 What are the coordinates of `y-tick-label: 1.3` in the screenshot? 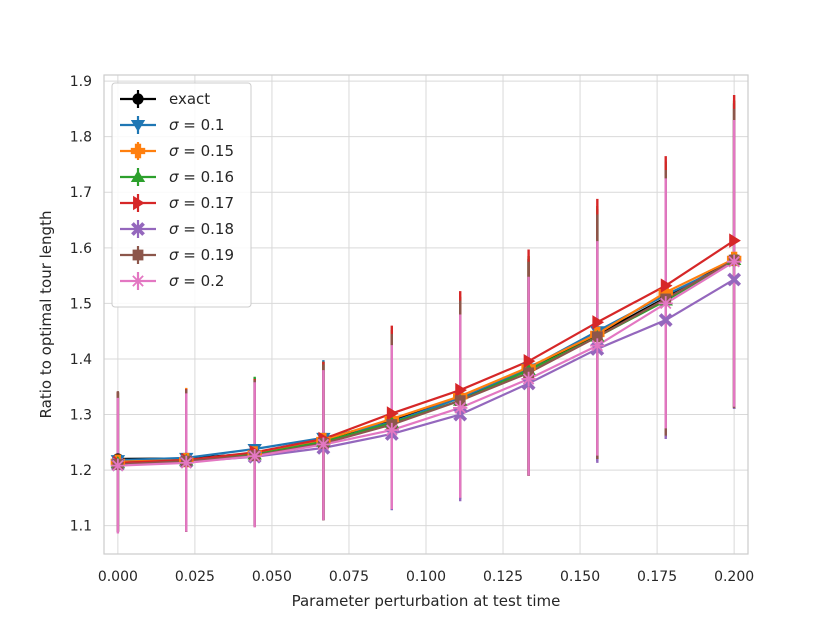 It's located at (81, 416).